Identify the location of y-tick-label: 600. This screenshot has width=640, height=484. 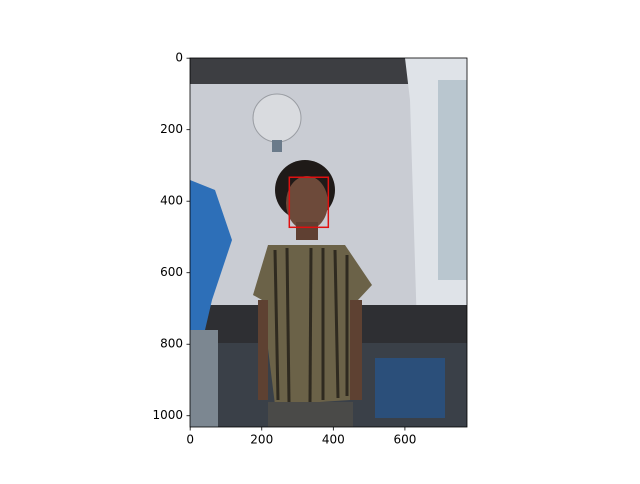
(171, 272).